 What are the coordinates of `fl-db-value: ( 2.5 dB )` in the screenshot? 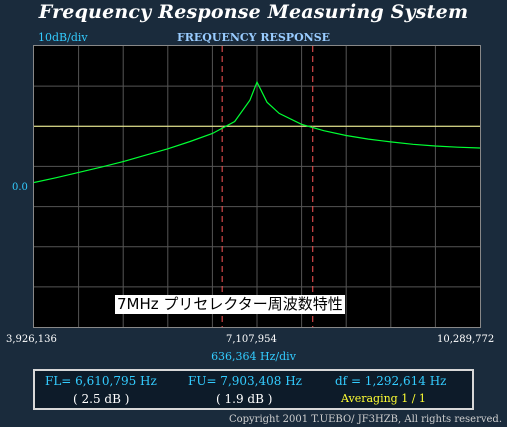 It's located at (101, 399).